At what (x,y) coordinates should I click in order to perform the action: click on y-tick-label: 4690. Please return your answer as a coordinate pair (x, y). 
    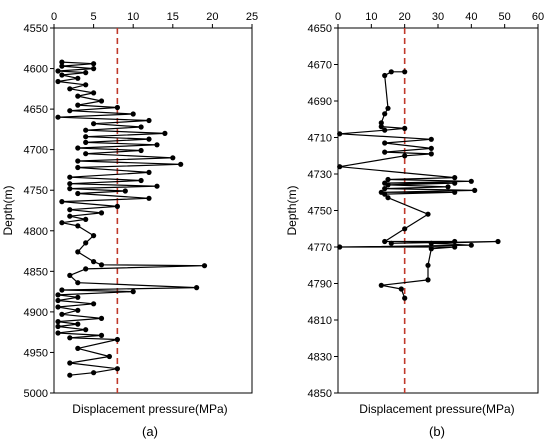
    Looking at the image, I should click on (320, 102).